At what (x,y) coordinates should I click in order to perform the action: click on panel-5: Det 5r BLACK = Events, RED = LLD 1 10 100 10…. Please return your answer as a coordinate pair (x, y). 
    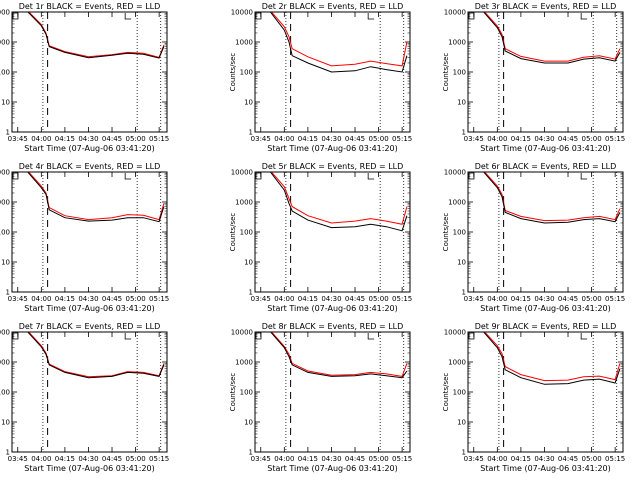
    Looking at the image, I should click on (320, 237).